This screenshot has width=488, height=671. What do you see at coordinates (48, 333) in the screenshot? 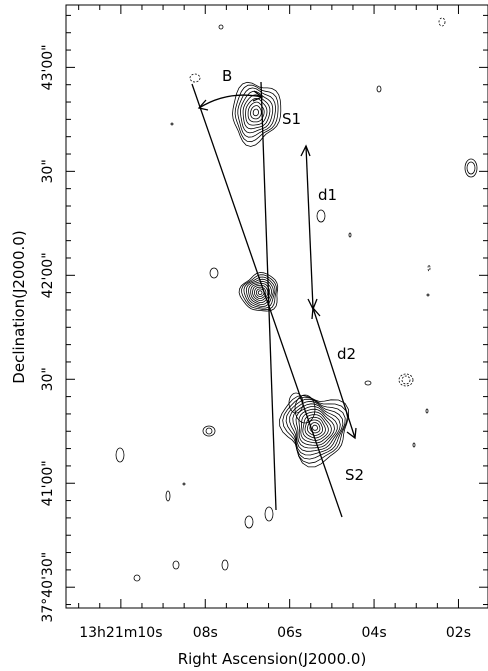
I see `y-tick-labels: 43'00" 30" 42'00" 30" 41'00" 37°40'30"` at bounding box center [48, 333].